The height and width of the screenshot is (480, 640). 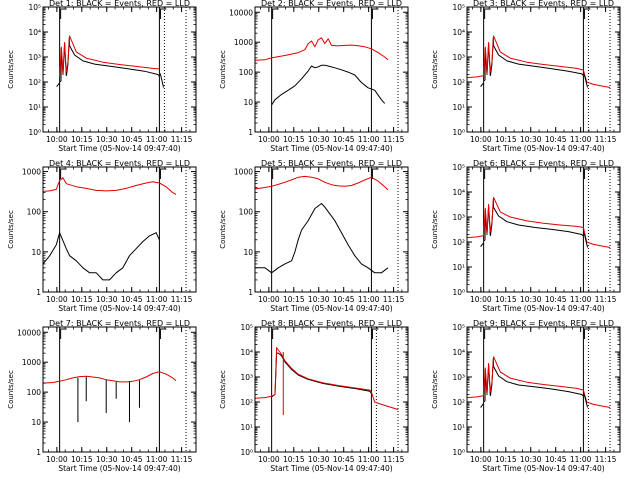 I want to click on panel-title: Det 8: BLACK = Events, RED = LLD, so click(x=331, y=323).